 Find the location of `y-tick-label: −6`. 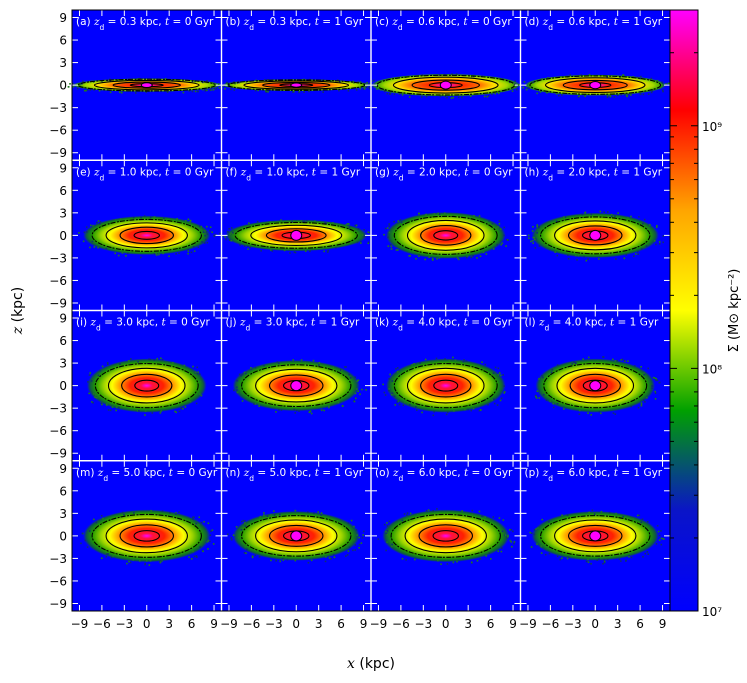

y-tick-label: −6 is located at coordinates (58, 131).